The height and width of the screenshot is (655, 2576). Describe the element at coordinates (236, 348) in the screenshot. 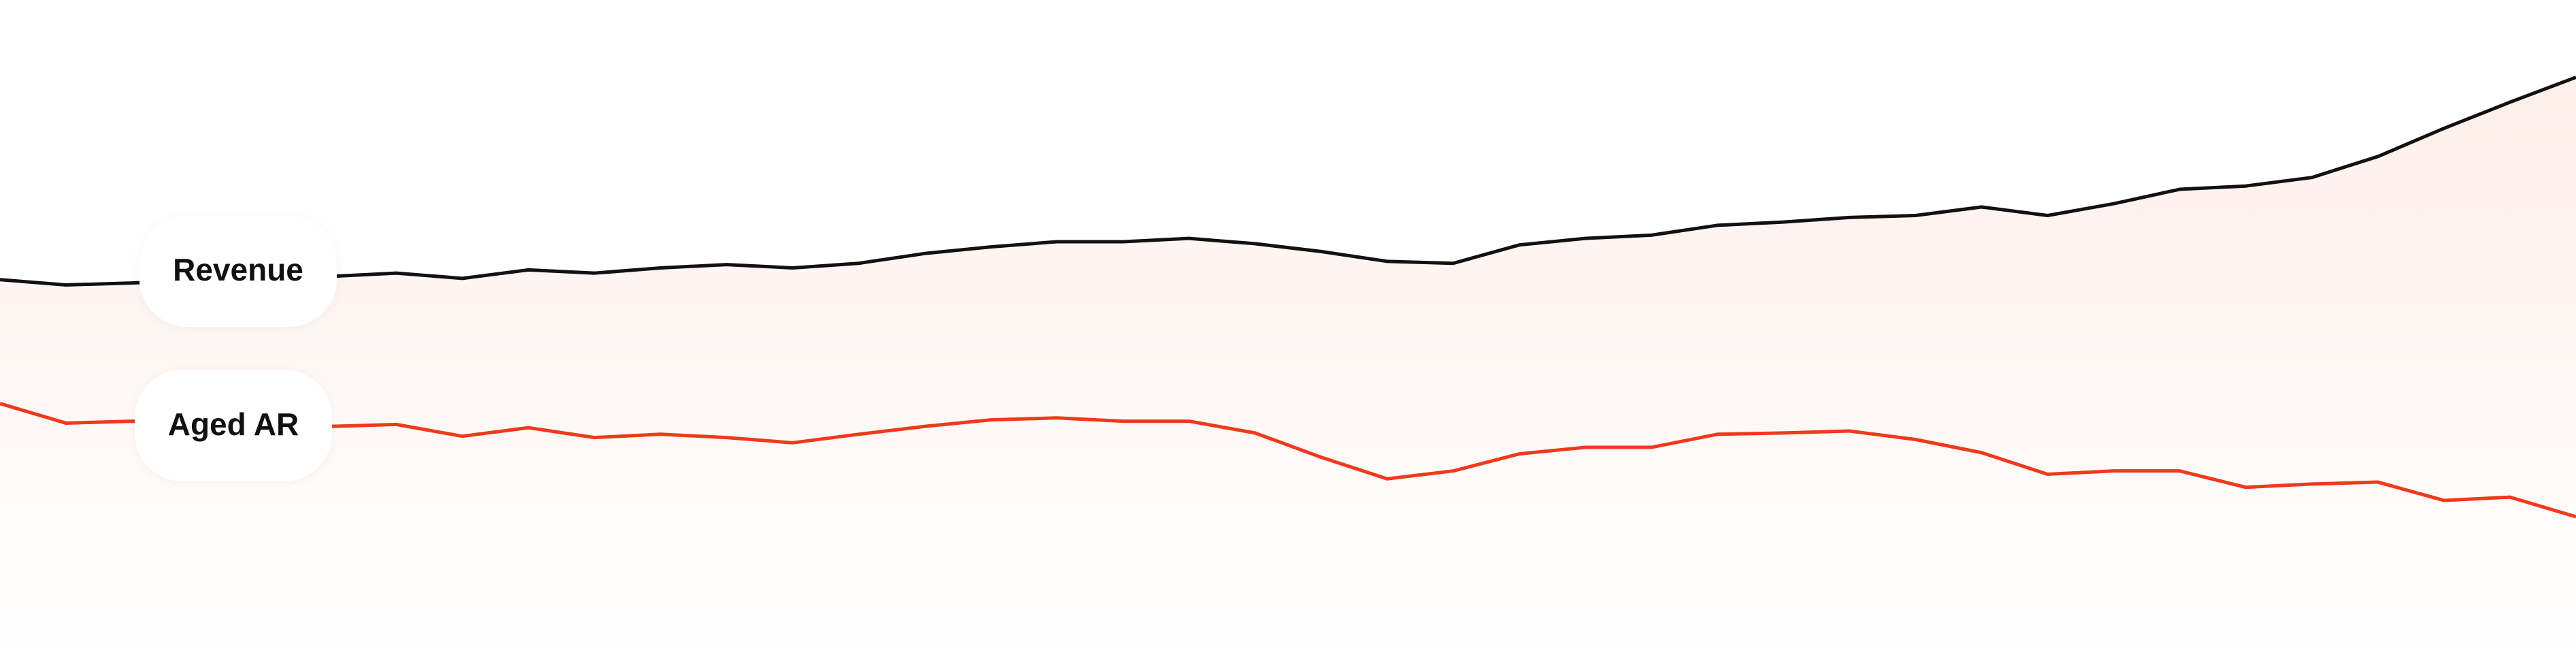

I see `legend: Revenue Aged AR` at that location.